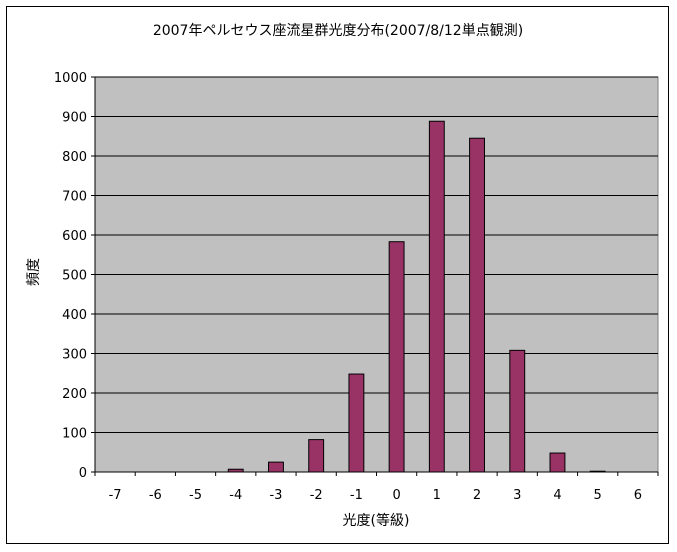 This screenshot has width=677, height=552. I want to click on y-tick-label: 400, so click(74, 315).